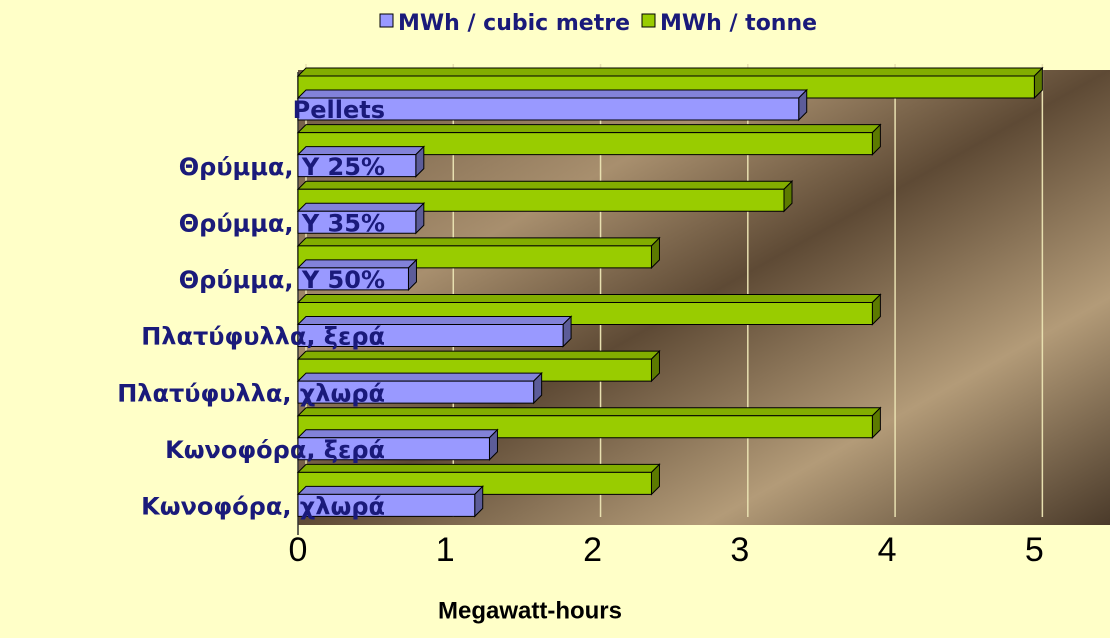  I want to click on y-tick-label: Pellets, so click(339, 110).